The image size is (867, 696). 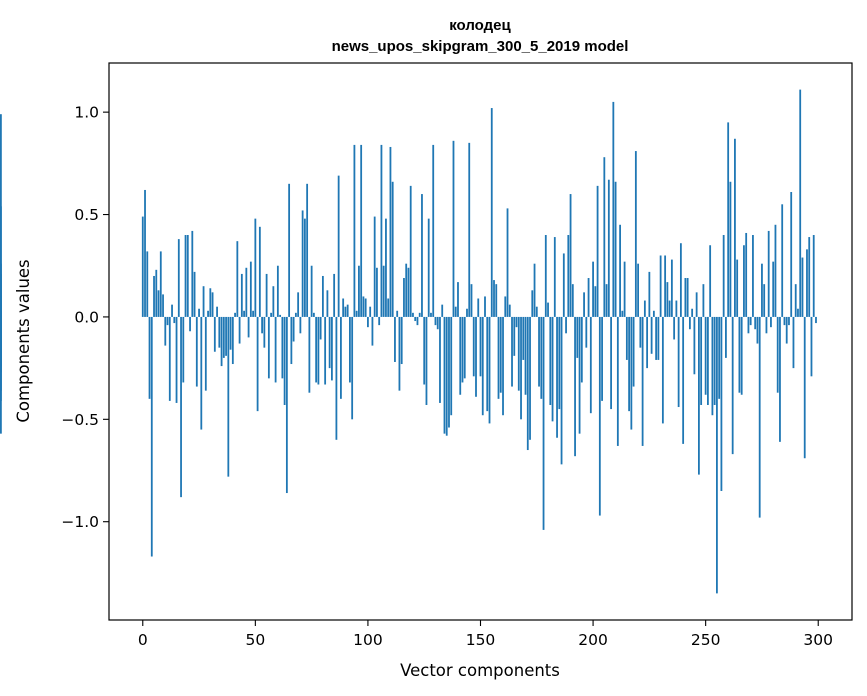 I want to click on y-tick-label: 0.0, so click(x=86, y=317).